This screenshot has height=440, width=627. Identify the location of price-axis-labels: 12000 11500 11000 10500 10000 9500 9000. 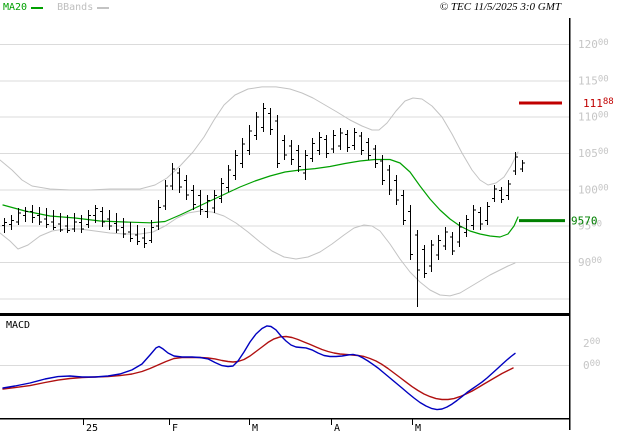
(593, 153).